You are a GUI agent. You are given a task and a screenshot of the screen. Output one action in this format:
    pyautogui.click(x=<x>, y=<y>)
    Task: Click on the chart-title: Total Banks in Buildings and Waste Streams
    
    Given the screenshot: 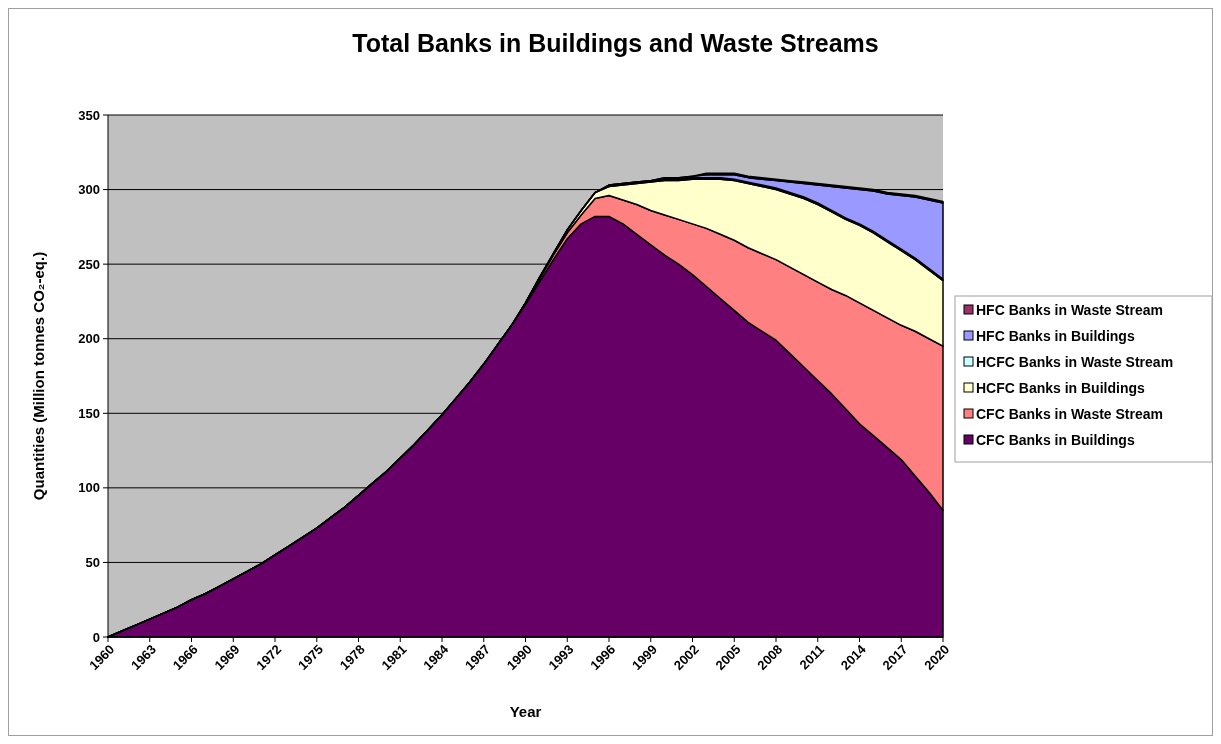 What is the action you would take?
    pyautogui.click(x=615, y=43)
    